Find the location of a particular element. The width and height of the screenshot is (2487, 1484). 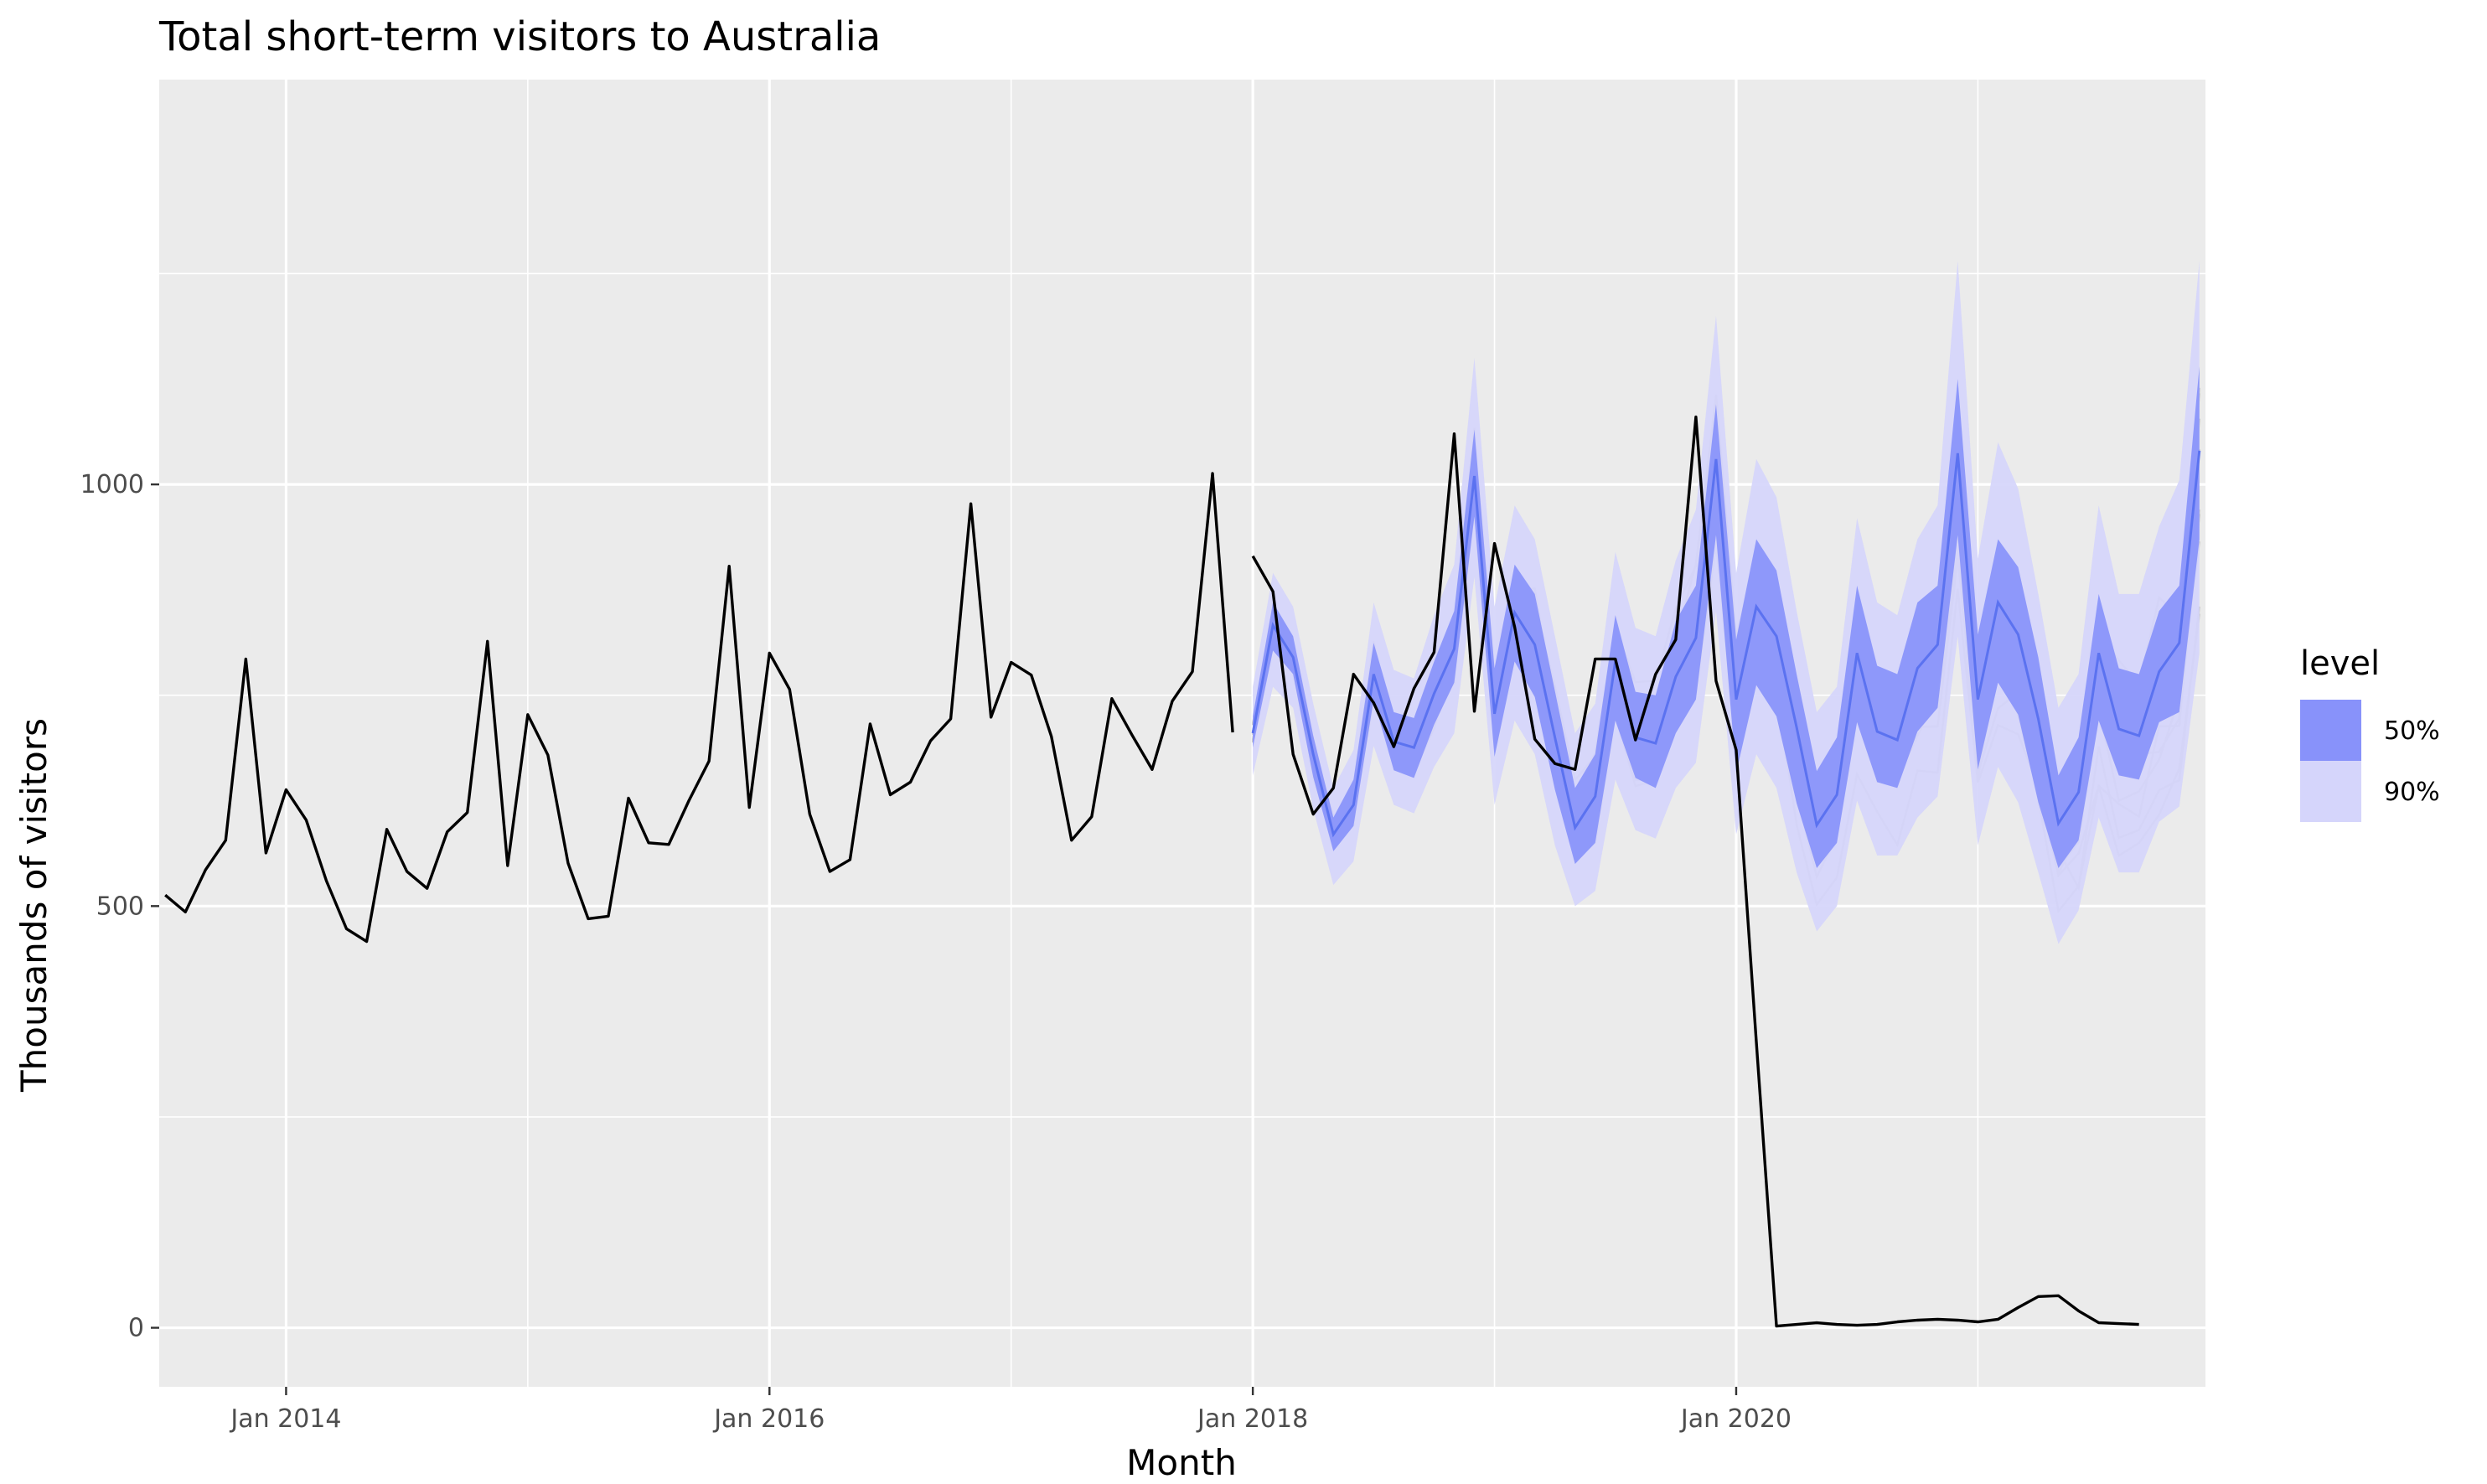

legend-title: level is located at coordinates (2340, 663).